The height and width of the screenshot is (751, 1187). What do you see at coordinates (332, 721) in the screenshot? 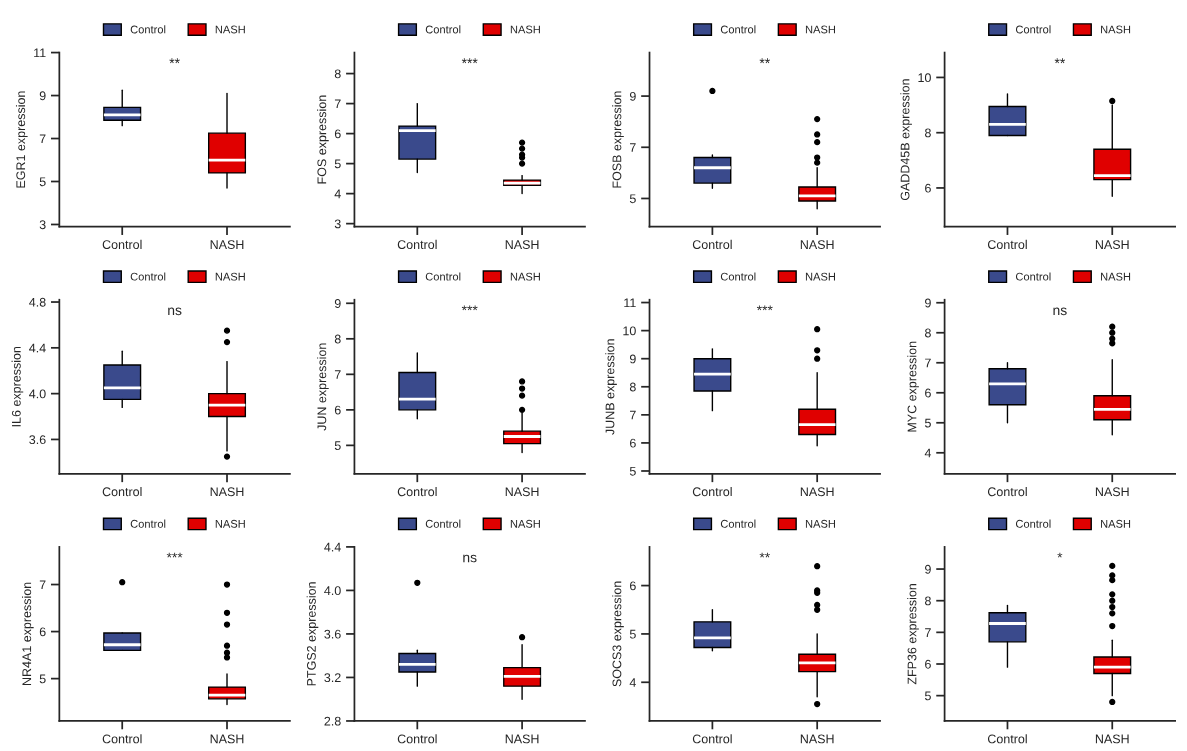
I see `y-tick-label: 2.8` at bounding box center [332, 721].